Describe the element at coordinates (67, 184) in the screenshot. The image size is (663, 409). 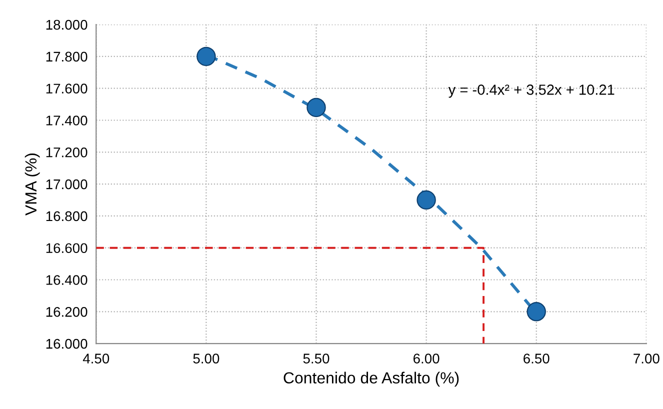
I see `y-tick-label: 17.000` at that location.